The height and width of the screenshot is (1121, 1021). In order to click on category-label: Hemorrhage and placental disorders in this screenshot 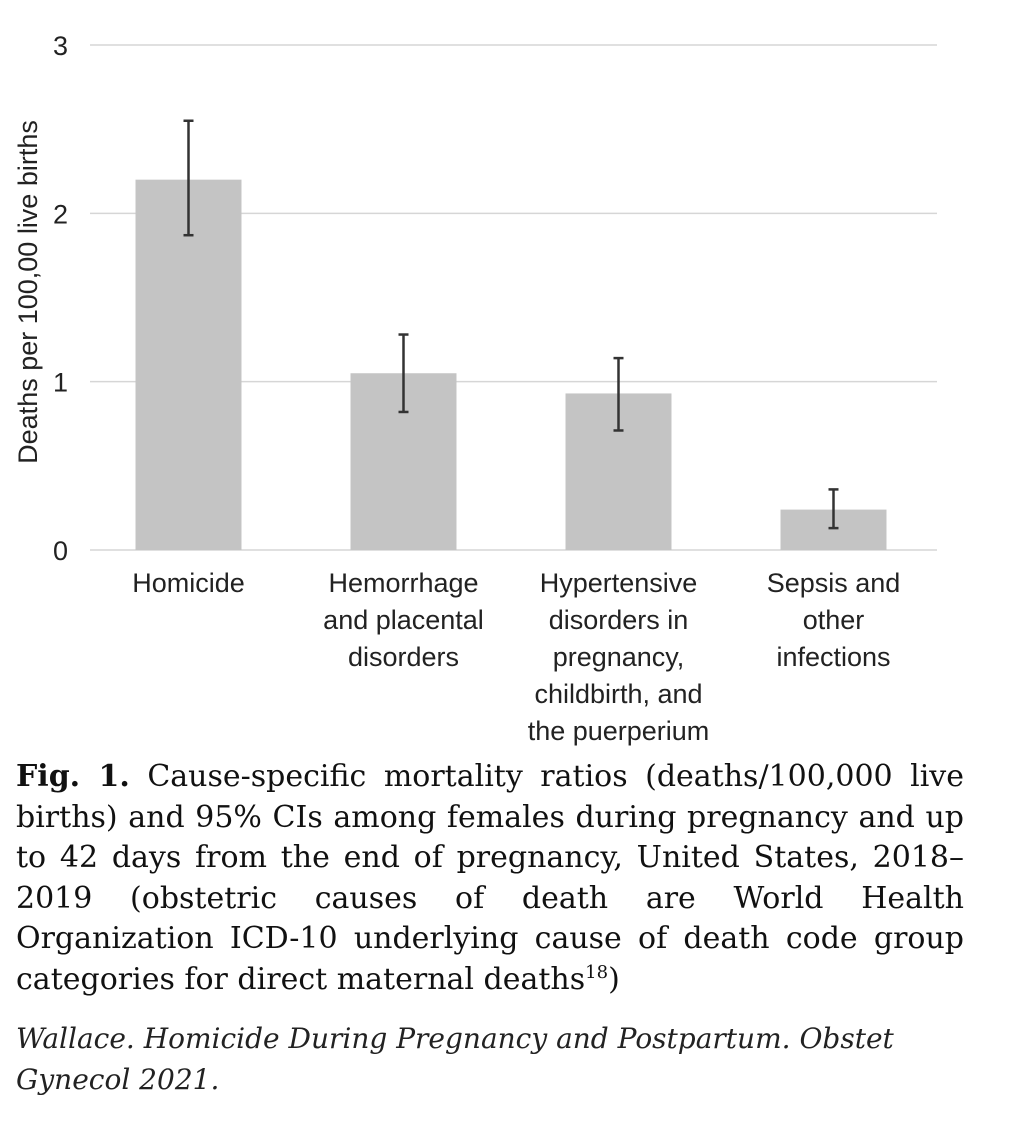, I will do `click(403, 620)`.